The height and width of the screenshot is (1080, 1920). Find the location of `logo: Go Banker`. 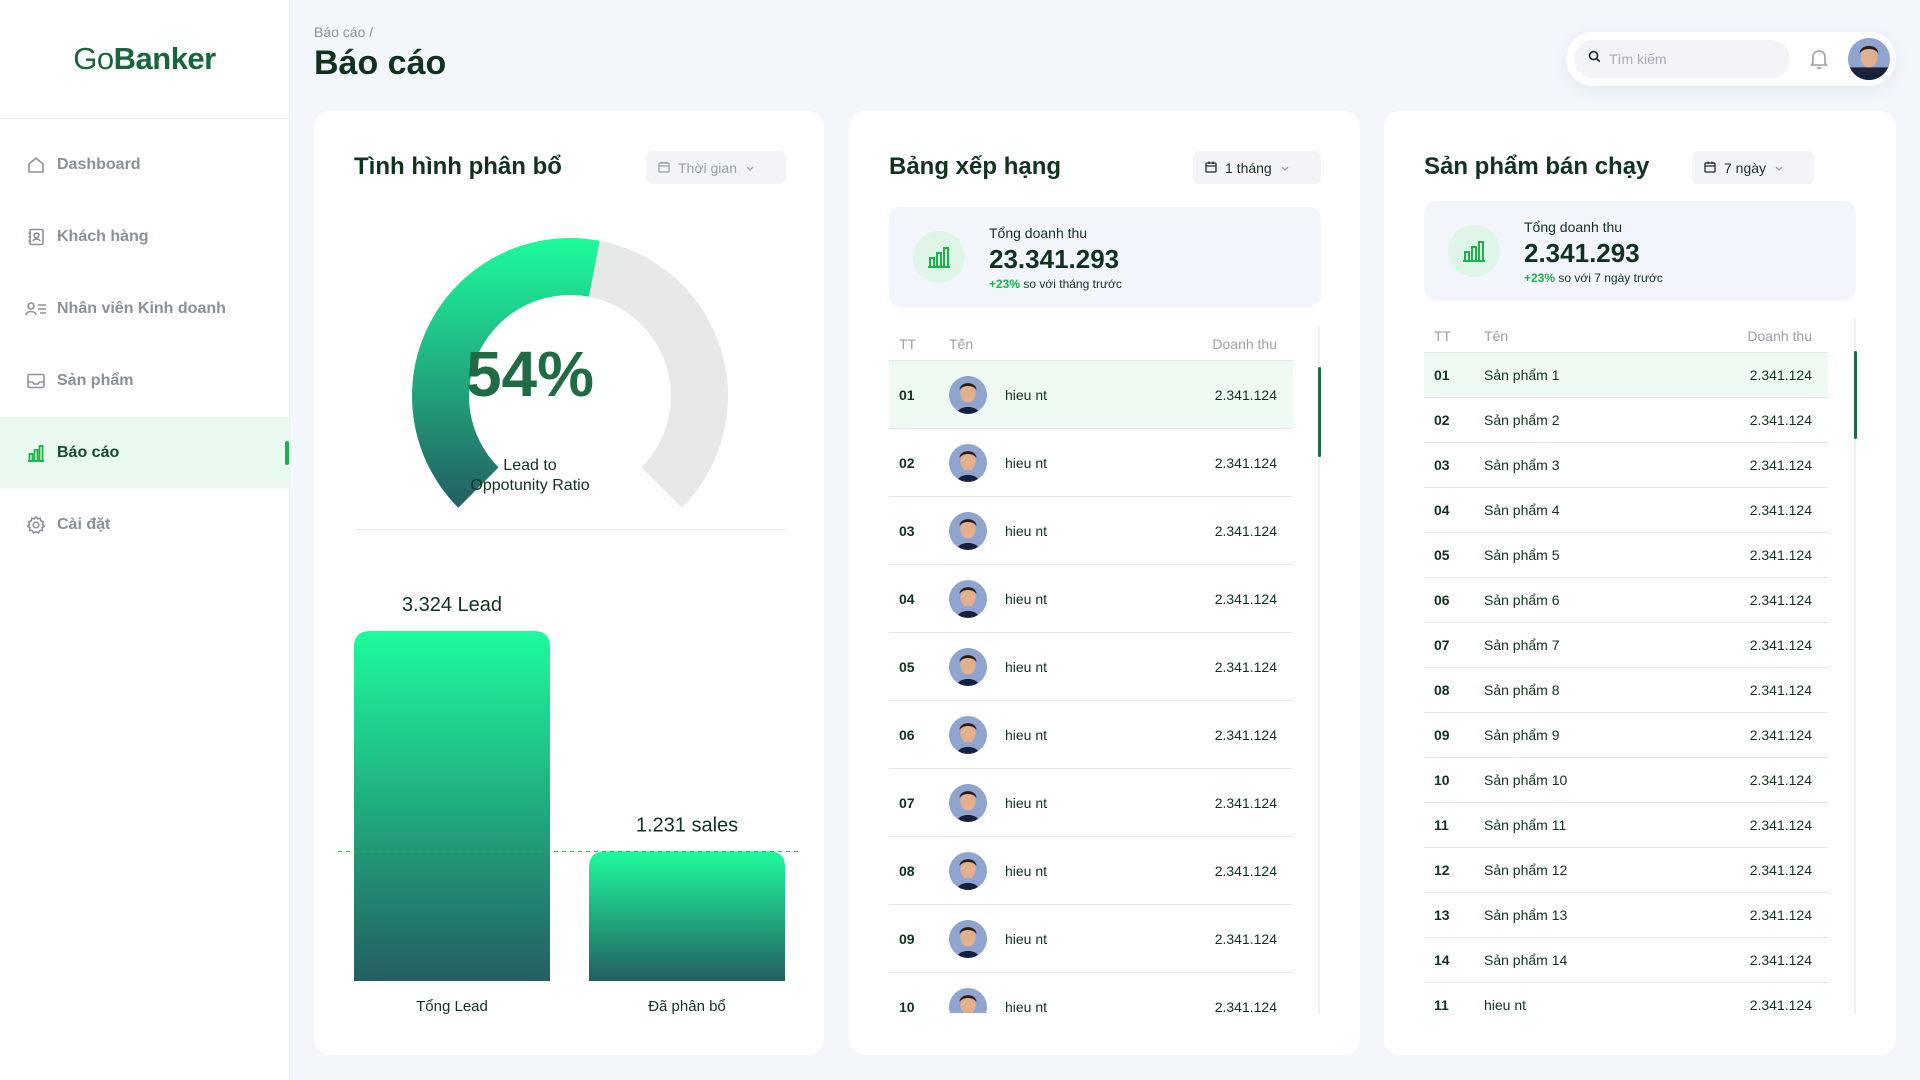

logo: Go Banker is located at coordinates (144, 59).